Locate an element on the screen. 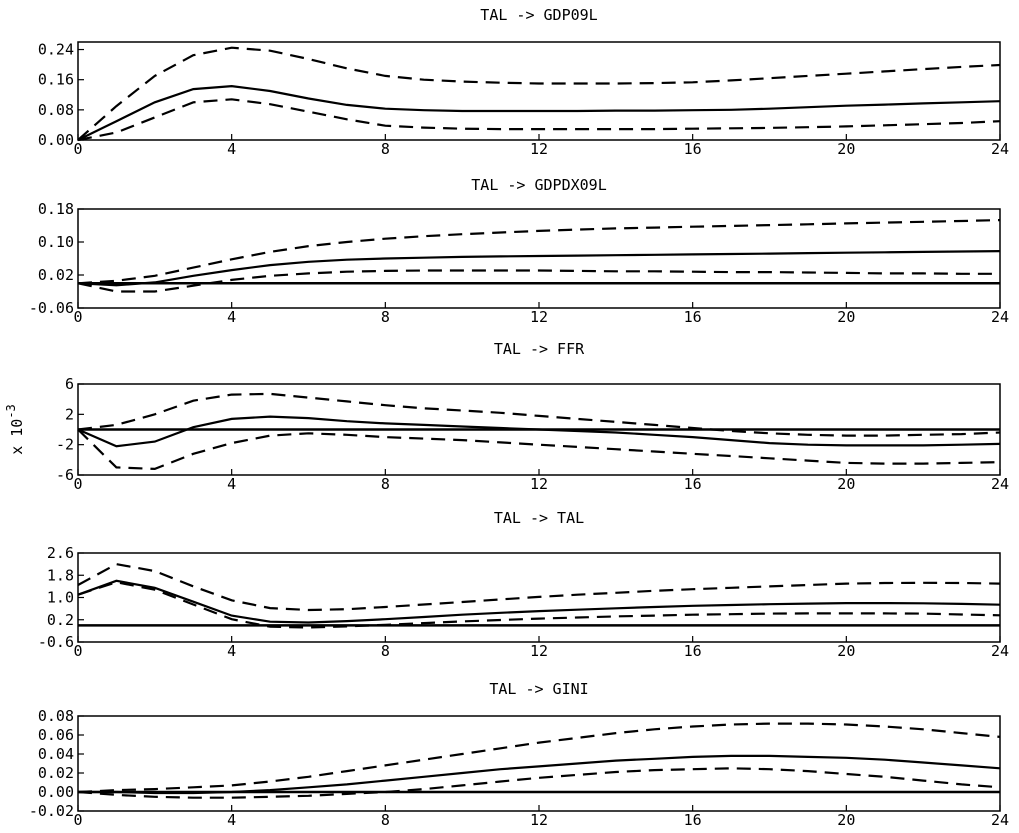 Image resolution: width=1019 pixels, height=833 pixels. y-tick-label: 0.24 is located at coordinates (56, 50).